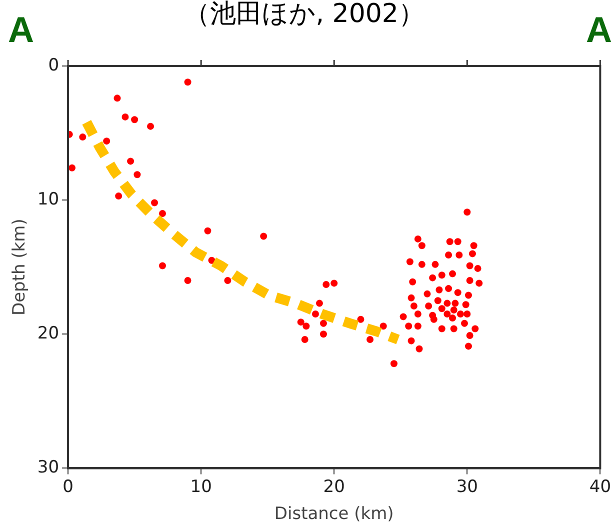  I want to click on x-axis-title: Distance (km), so click(334, 514).